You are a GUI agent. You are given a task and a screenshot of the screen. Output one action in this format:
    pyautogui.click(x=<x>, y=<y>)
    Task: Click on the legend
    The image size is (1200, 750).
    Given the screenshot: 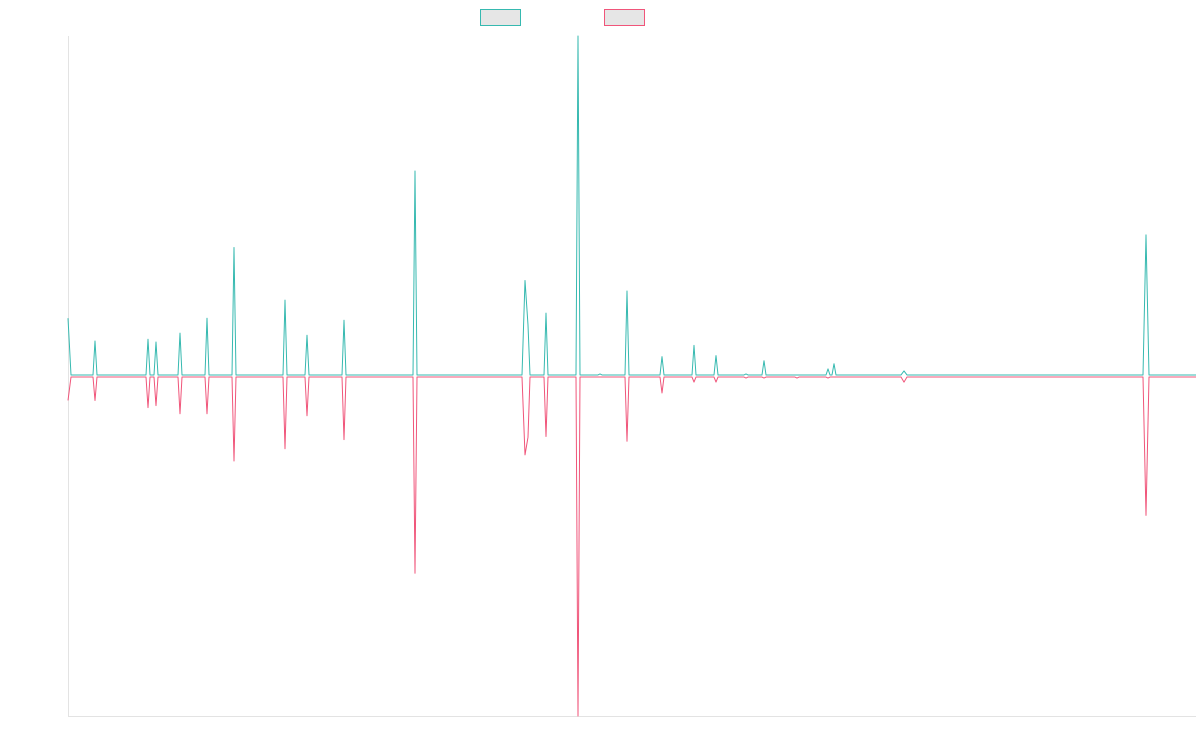 What is the action you would take?
    pyautogui.click(x=562, y=17)
    